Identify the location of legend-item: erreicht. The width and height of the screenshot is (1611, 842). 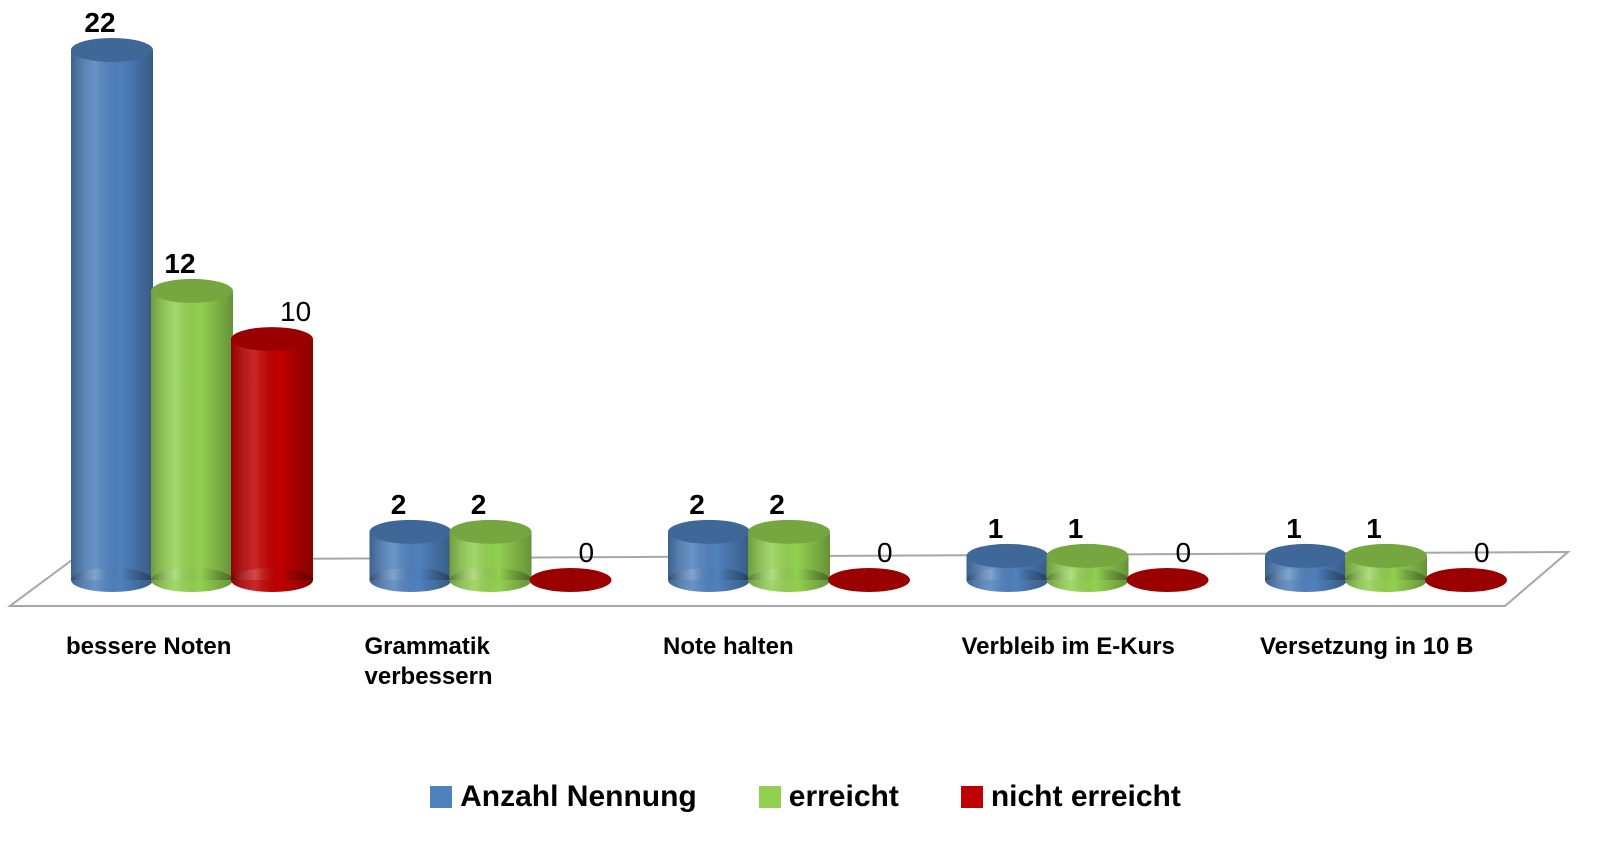
(828, 797).